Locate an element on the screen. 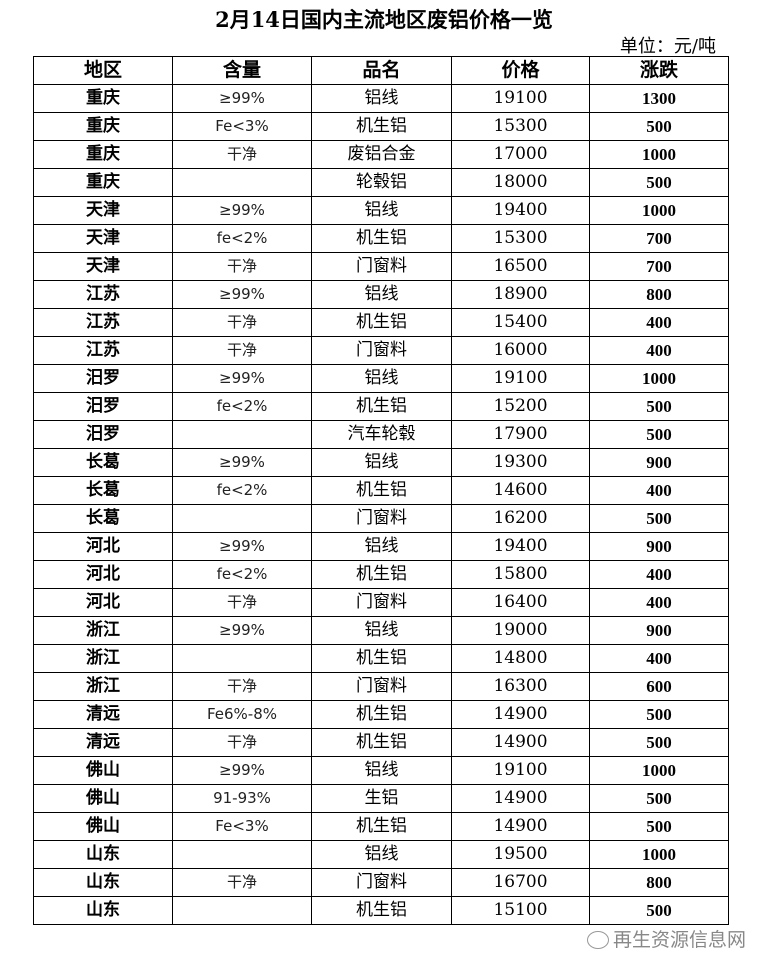 Image resolution: width=768 pixels, height=953 pixels. table-row: 长葛 门窗料 16200 500 is located at coordinates (381, 518).